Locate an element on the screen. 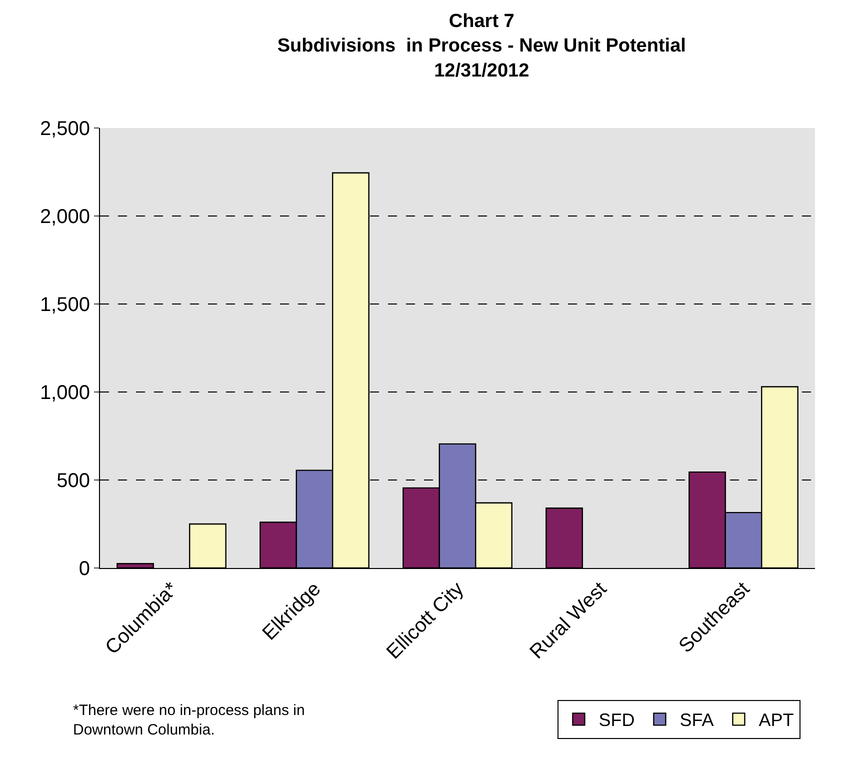 This screenshot has height=768, width=845. chart-title: Chart 7 Subdivisions in Process - New Unit Potential 12/31/2012 is located at coordinates (481, 46).